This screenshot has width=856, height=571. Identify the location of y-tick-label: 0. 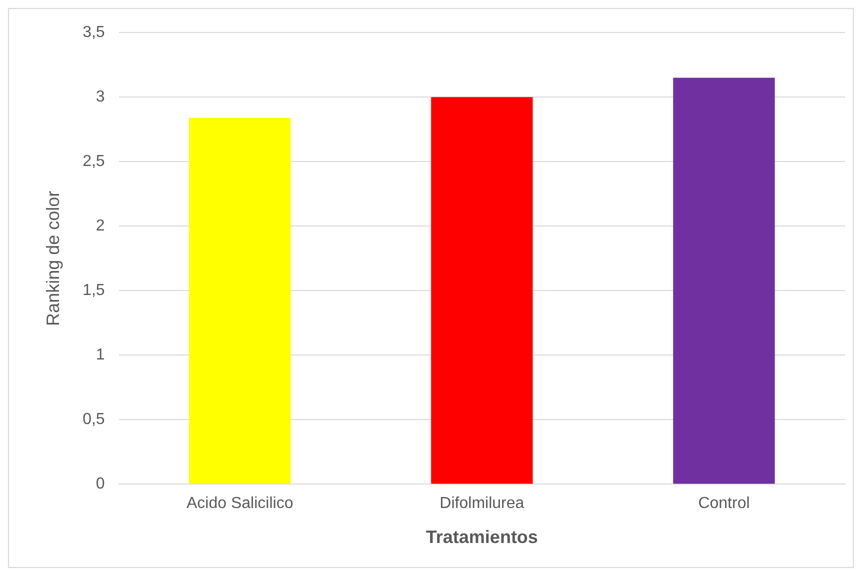
(100, 484).